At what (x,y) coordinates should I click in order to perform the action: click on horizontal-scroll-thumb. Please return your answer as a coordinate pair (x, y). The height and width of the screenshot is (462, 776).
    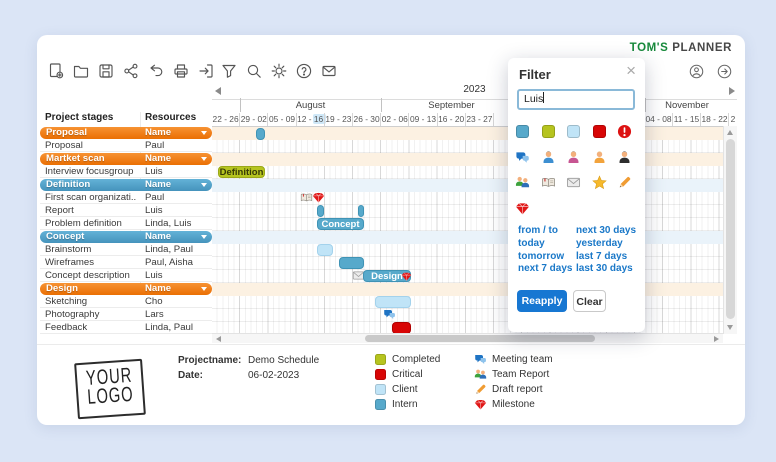
    Looking at the image, I should click on (480, 338).